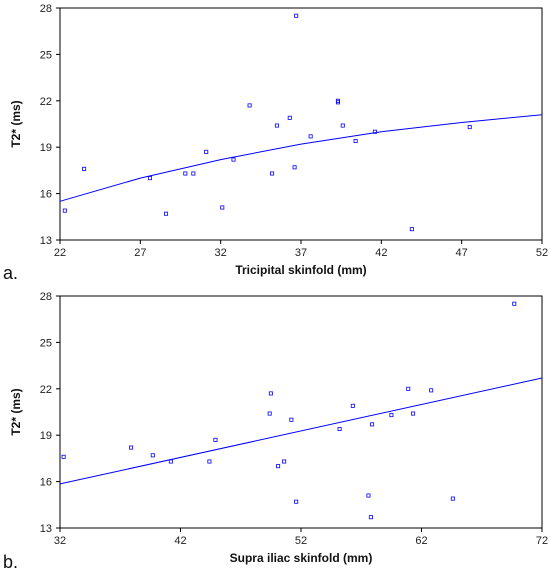  Describe the element at coordinates (542, 541) in the screenshot. I see `x-tick-label: 72` at that location.